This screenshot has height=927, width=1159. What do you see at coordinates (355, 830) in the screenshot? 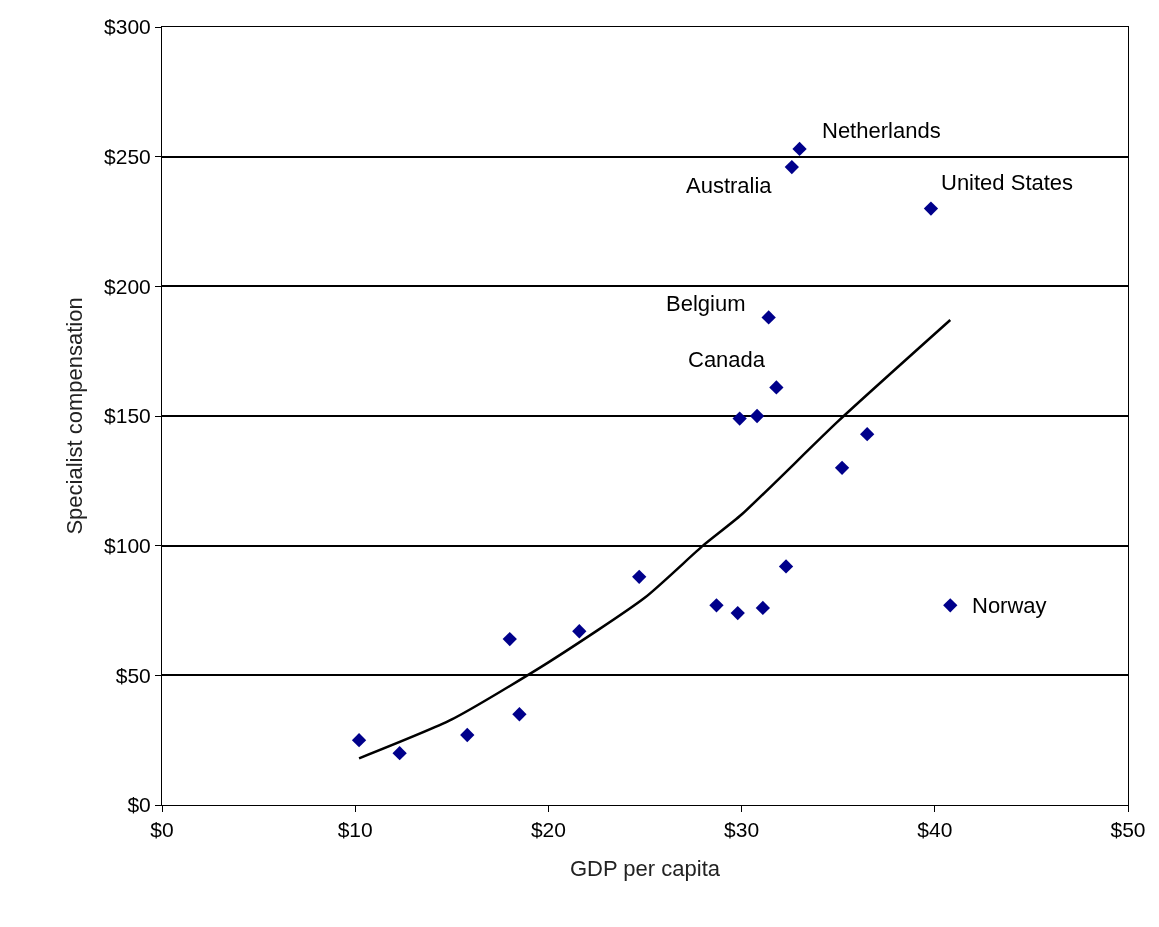
I see `x-tick-label: $10` at bounding box center [355, 830].